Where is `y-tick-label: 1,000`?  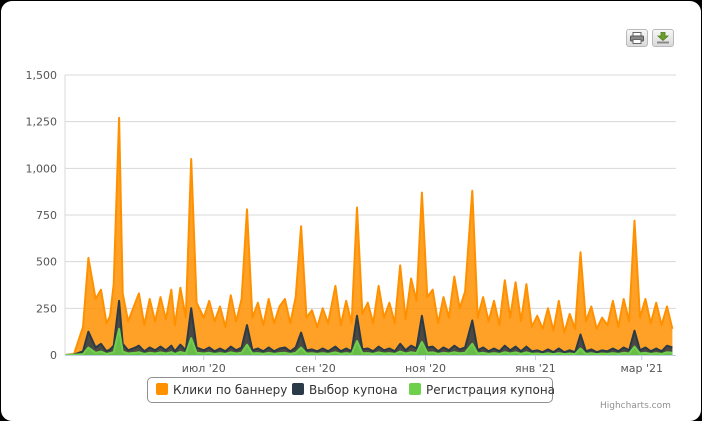 y-tick-label: 1,000 is located at coordinates (42, 168).